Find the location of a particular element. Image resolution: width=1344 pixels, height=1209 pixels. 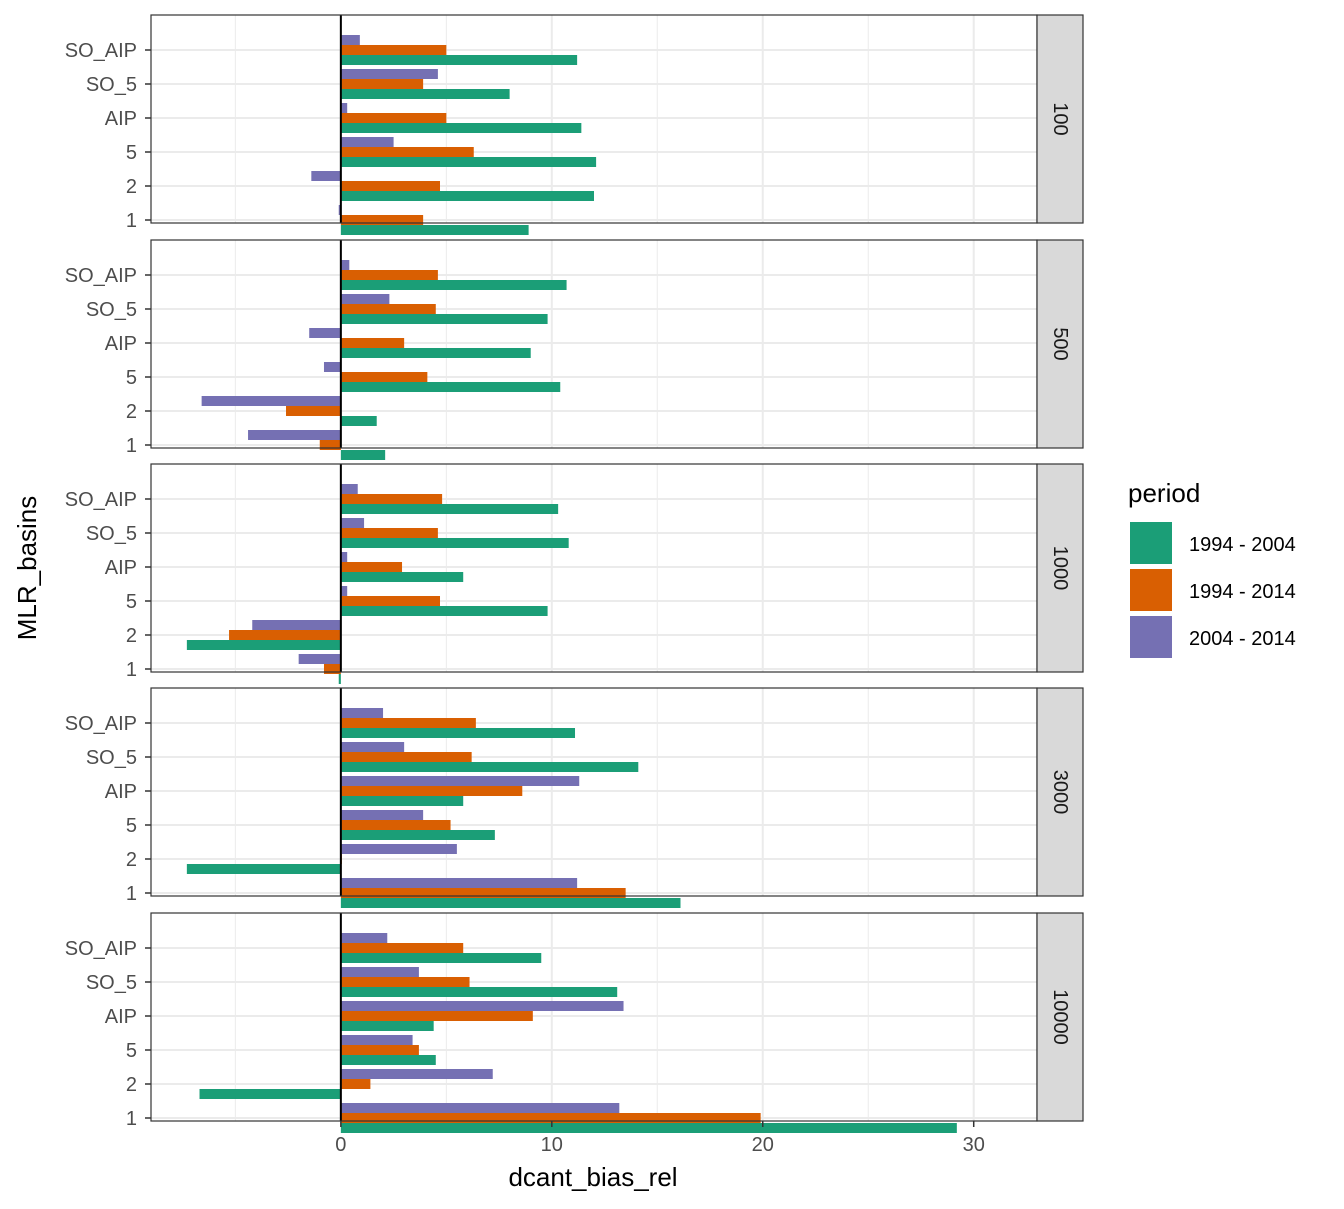

bar-1000-5-1994-2004 is located at coordinates (444, 611).